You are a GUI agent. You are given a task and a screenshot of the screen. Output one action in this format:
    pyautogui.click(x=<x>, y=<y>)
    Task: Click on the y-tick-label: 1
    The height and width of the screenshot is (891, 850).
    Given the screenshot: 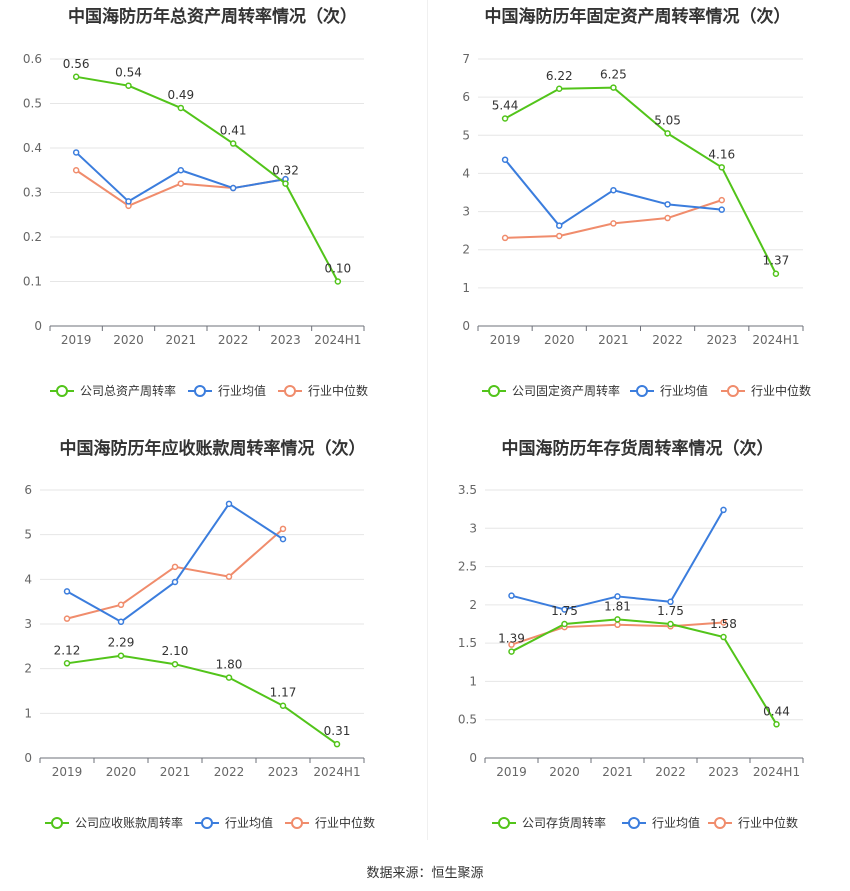 What is the action you would take?
    pyautogui.click(x=28, y=713)
    